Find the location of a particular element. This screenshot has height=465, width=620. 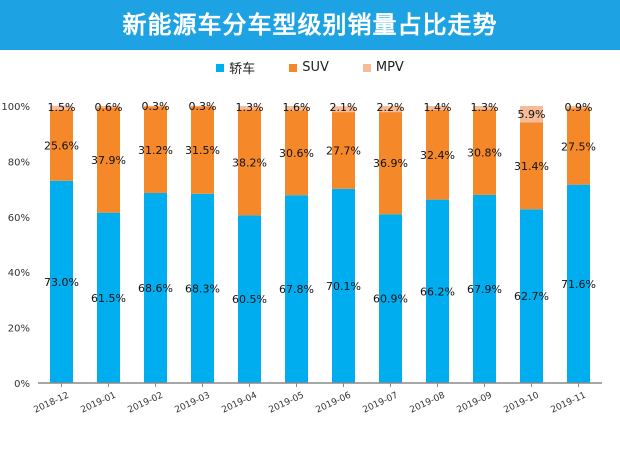

x-tick-label: 2019-01 is located at coordinates (98, 403).